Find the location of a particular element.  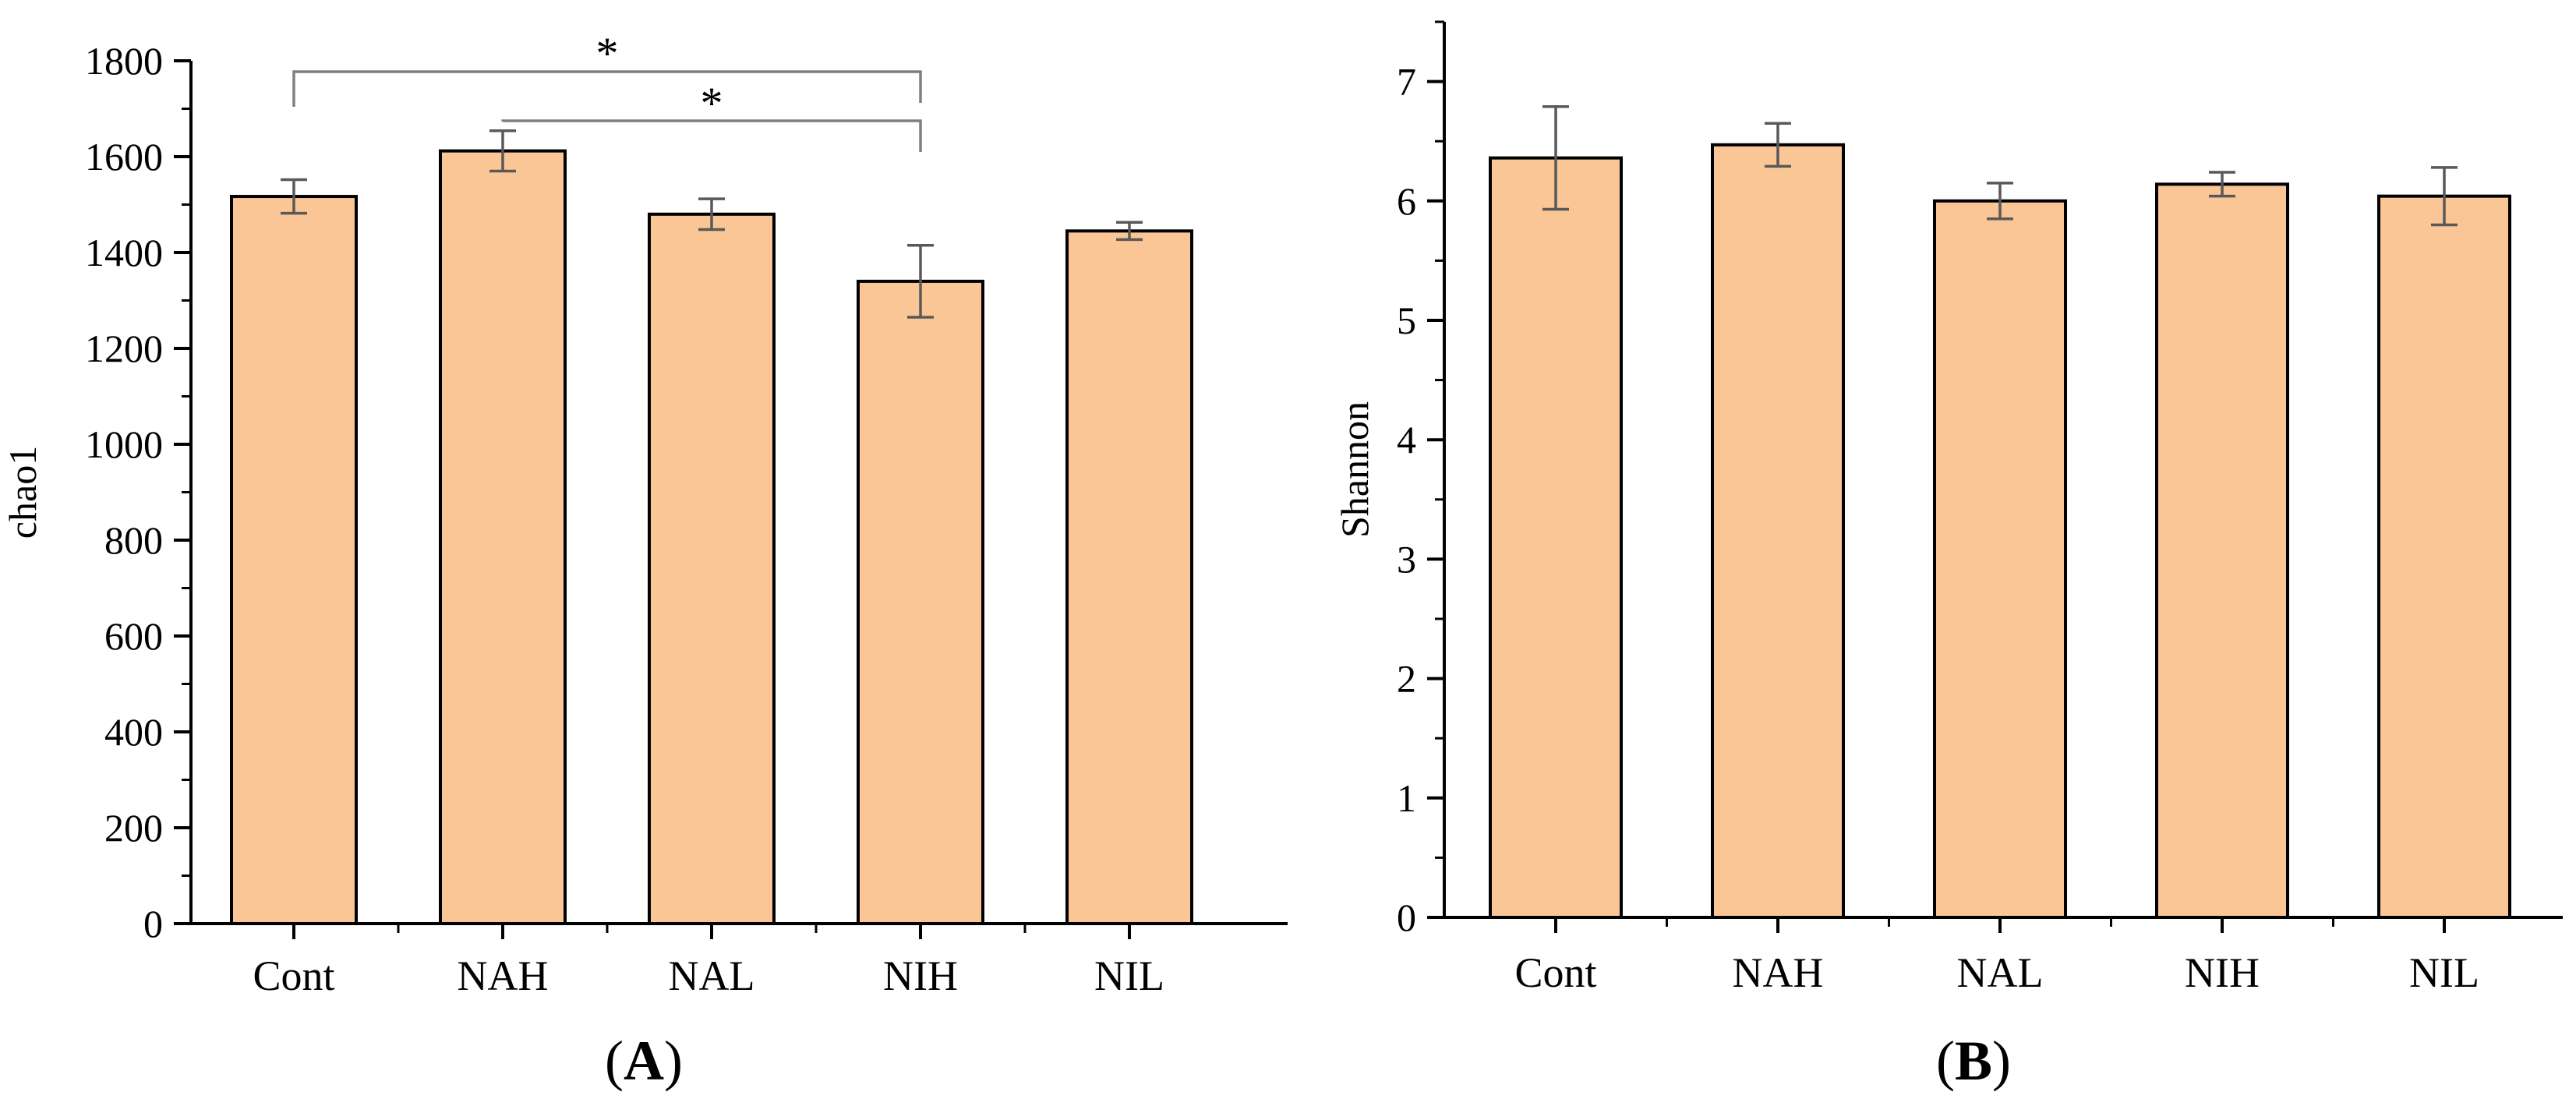

chart-b-y-tick-label: 2 is located at coordinates (1406, 679).